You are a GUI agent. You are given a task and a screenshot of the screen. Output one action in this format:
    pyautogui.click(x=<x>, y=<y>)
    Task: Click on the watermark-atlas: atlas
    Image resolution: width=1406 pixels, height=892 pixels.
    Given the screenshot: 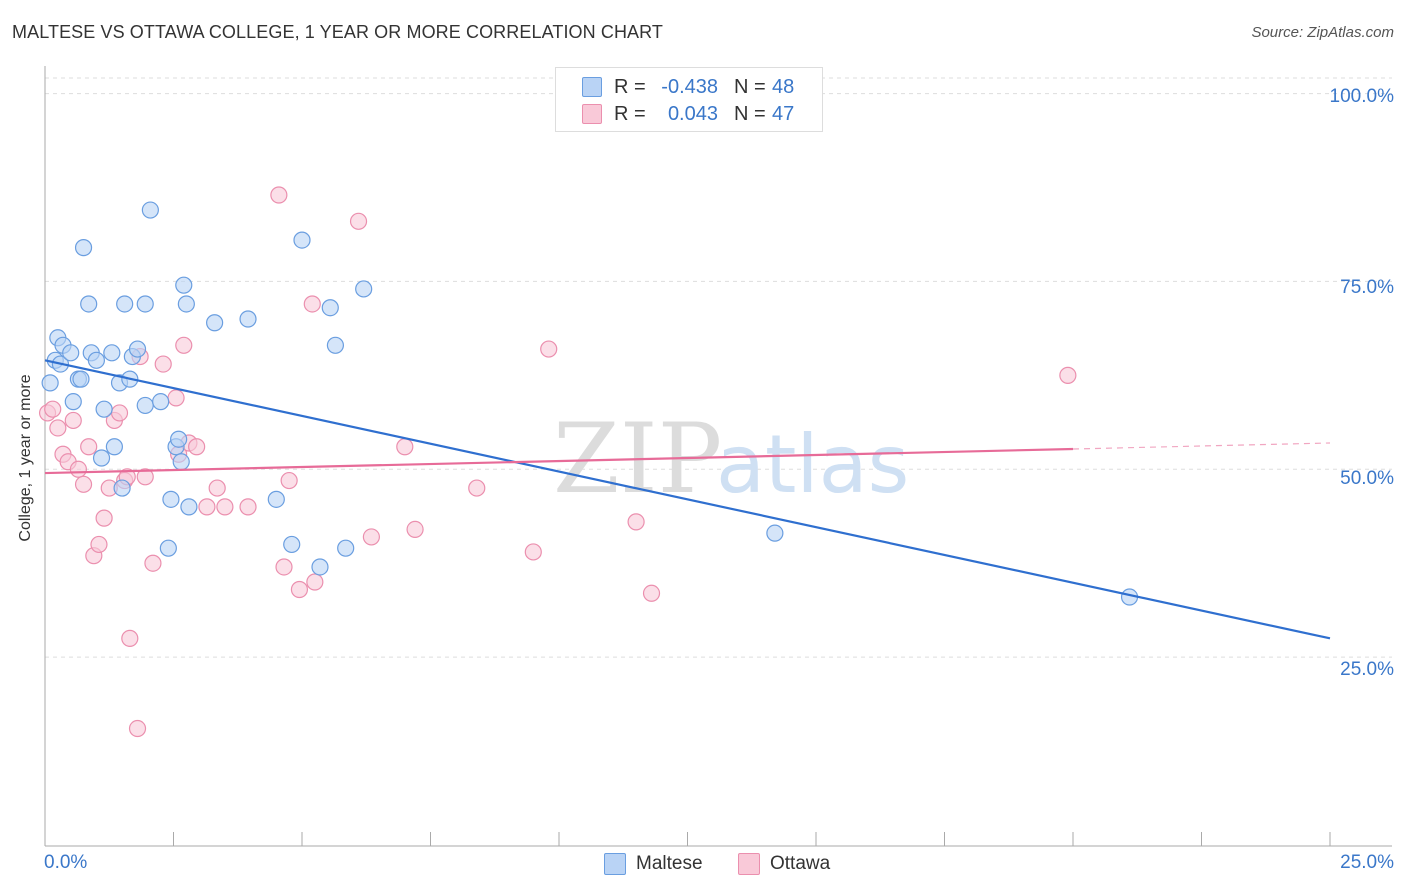 What is the action you would take?
    pyautogui.click(x=812, y=464)
    